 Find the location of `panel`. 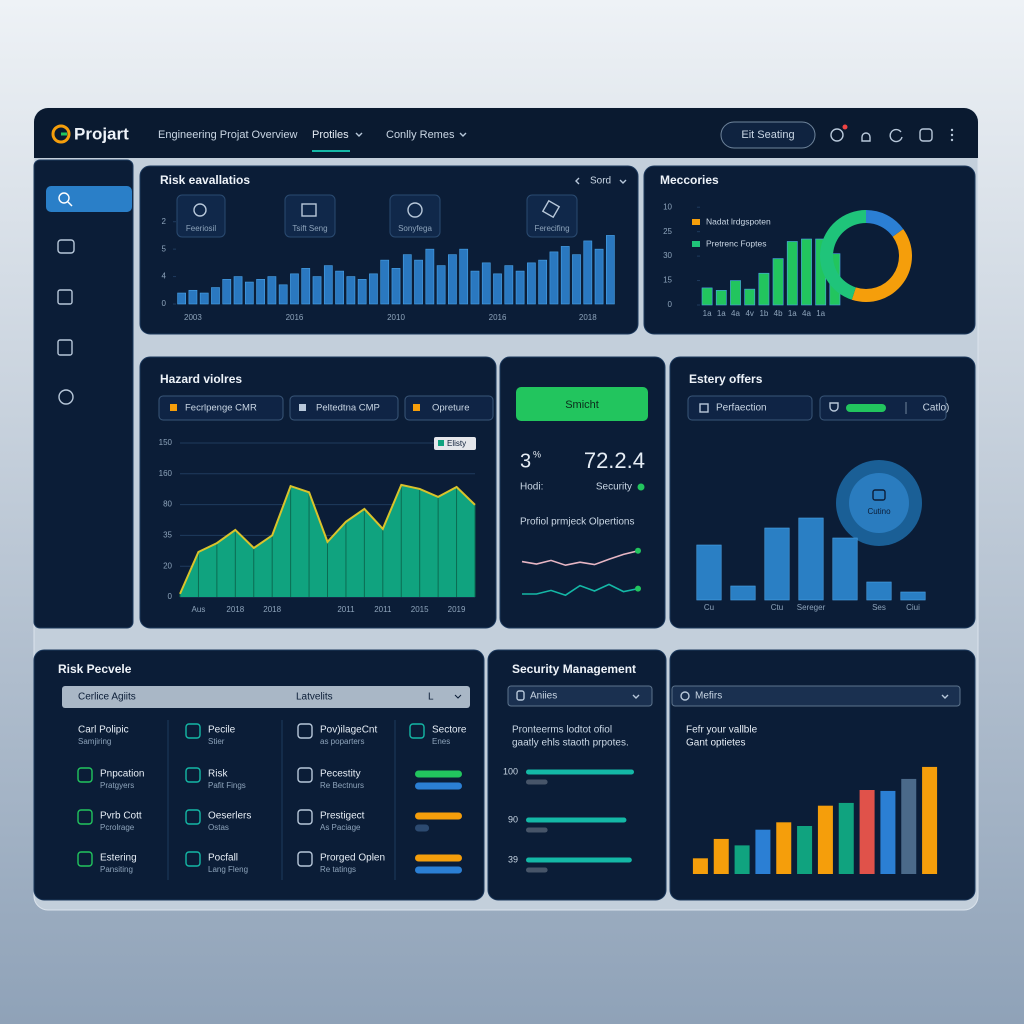

panel is located at coordinates (822, 492).